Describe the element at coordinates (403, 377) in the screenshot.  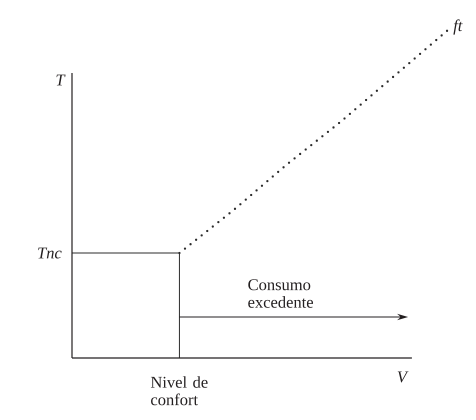
I see `x-axis-title: V` at that location.